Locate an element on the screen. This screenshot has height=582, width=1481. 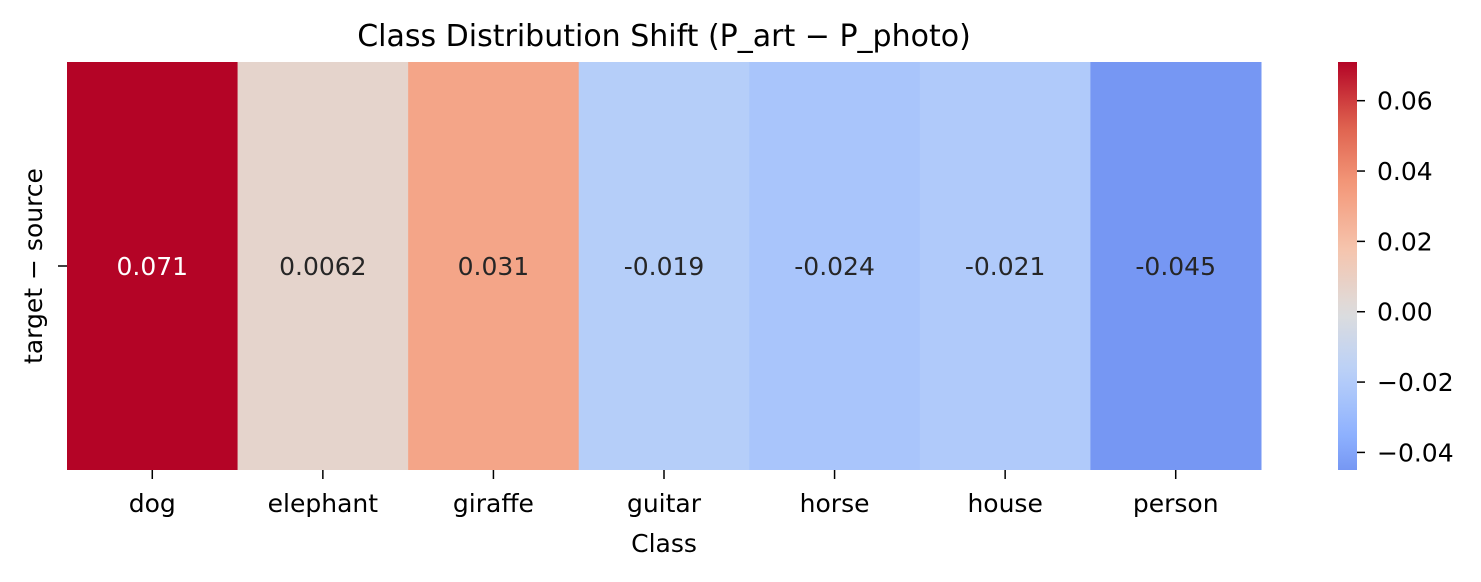
heatmap-cell-horse is located at coordinates (835, 266).